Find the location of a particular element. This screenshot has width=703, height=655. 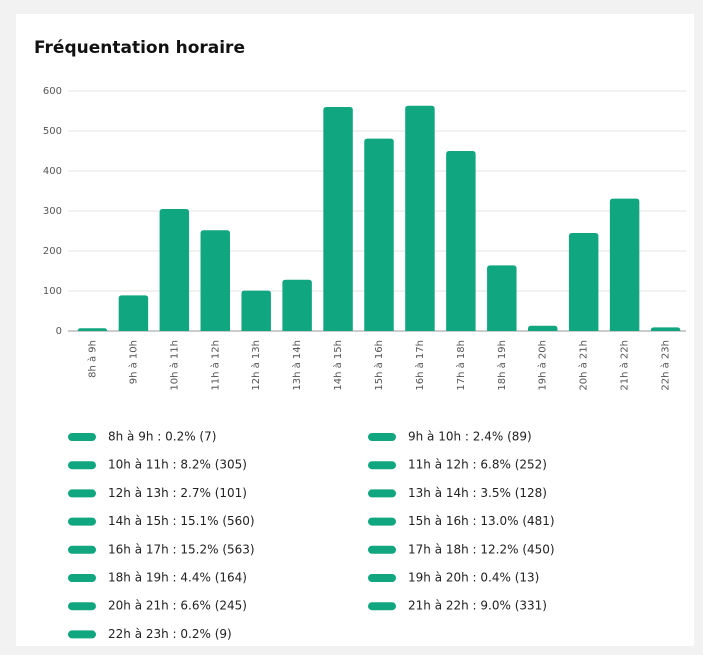

x-tick-label: 10h à 11h is located at coordinates (174, 365).